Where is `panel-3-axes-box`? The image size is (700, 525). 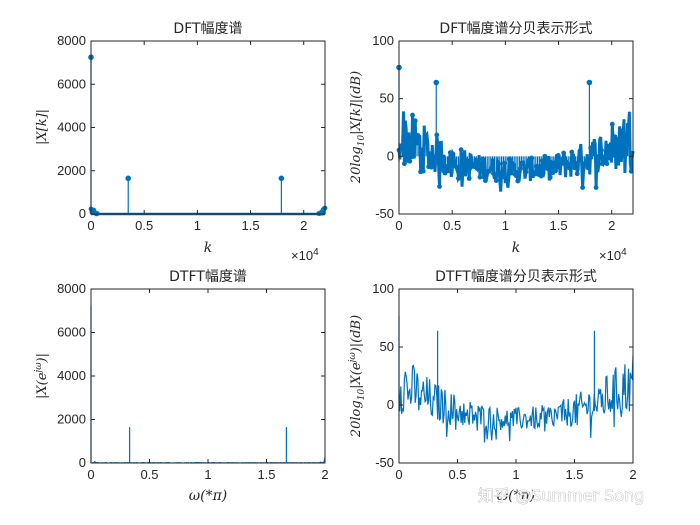
panel-3-axes-box is located at coordinates (208, 376).